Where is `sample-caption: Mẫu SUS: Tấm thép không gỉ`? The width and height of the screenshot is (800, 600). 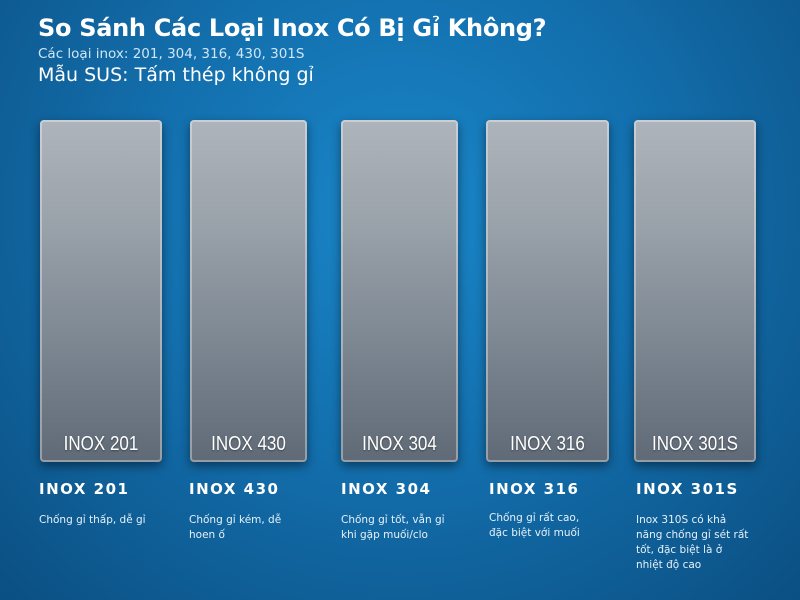 sample-caption: Mẫu SUS: Tấm thép không gỉ is located at coordinates (176, 75).